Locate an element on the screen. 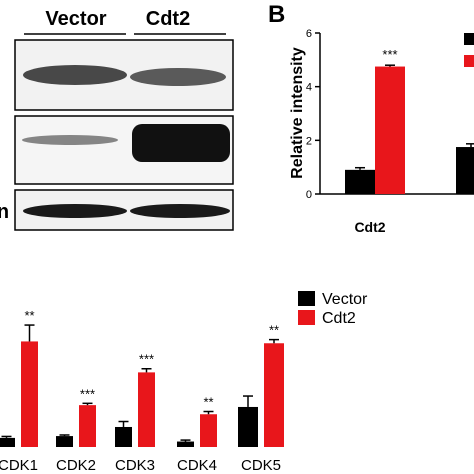 This screenshot has height=474, width=474. panel-c-significance-cdk4: ** is located at coordinates (208, 402).